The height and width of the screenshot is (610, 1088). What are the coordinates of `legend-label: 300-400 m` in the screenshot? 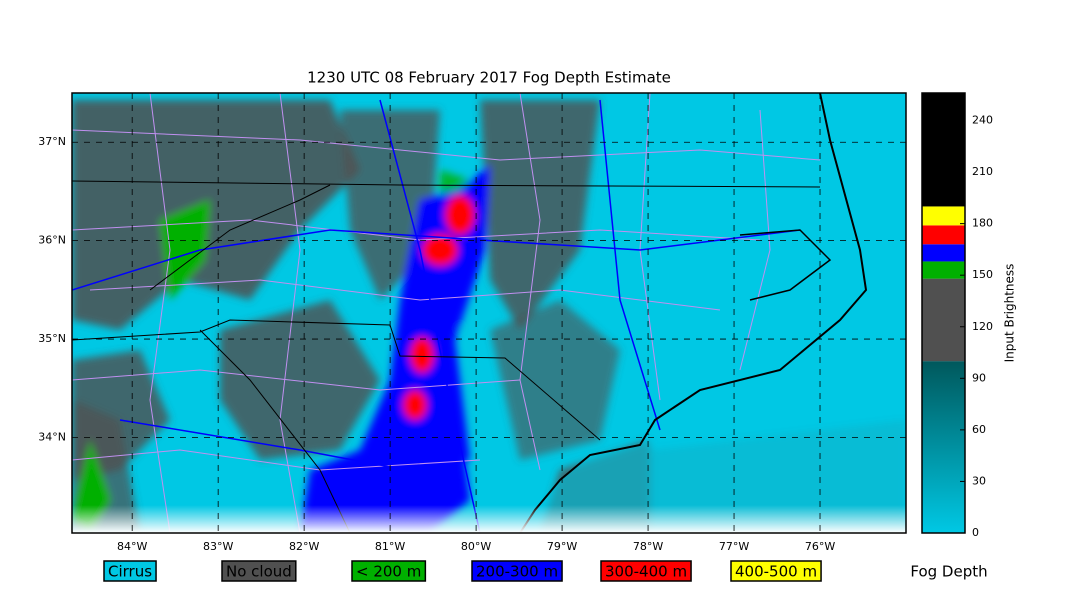 It's located at (646, 572).